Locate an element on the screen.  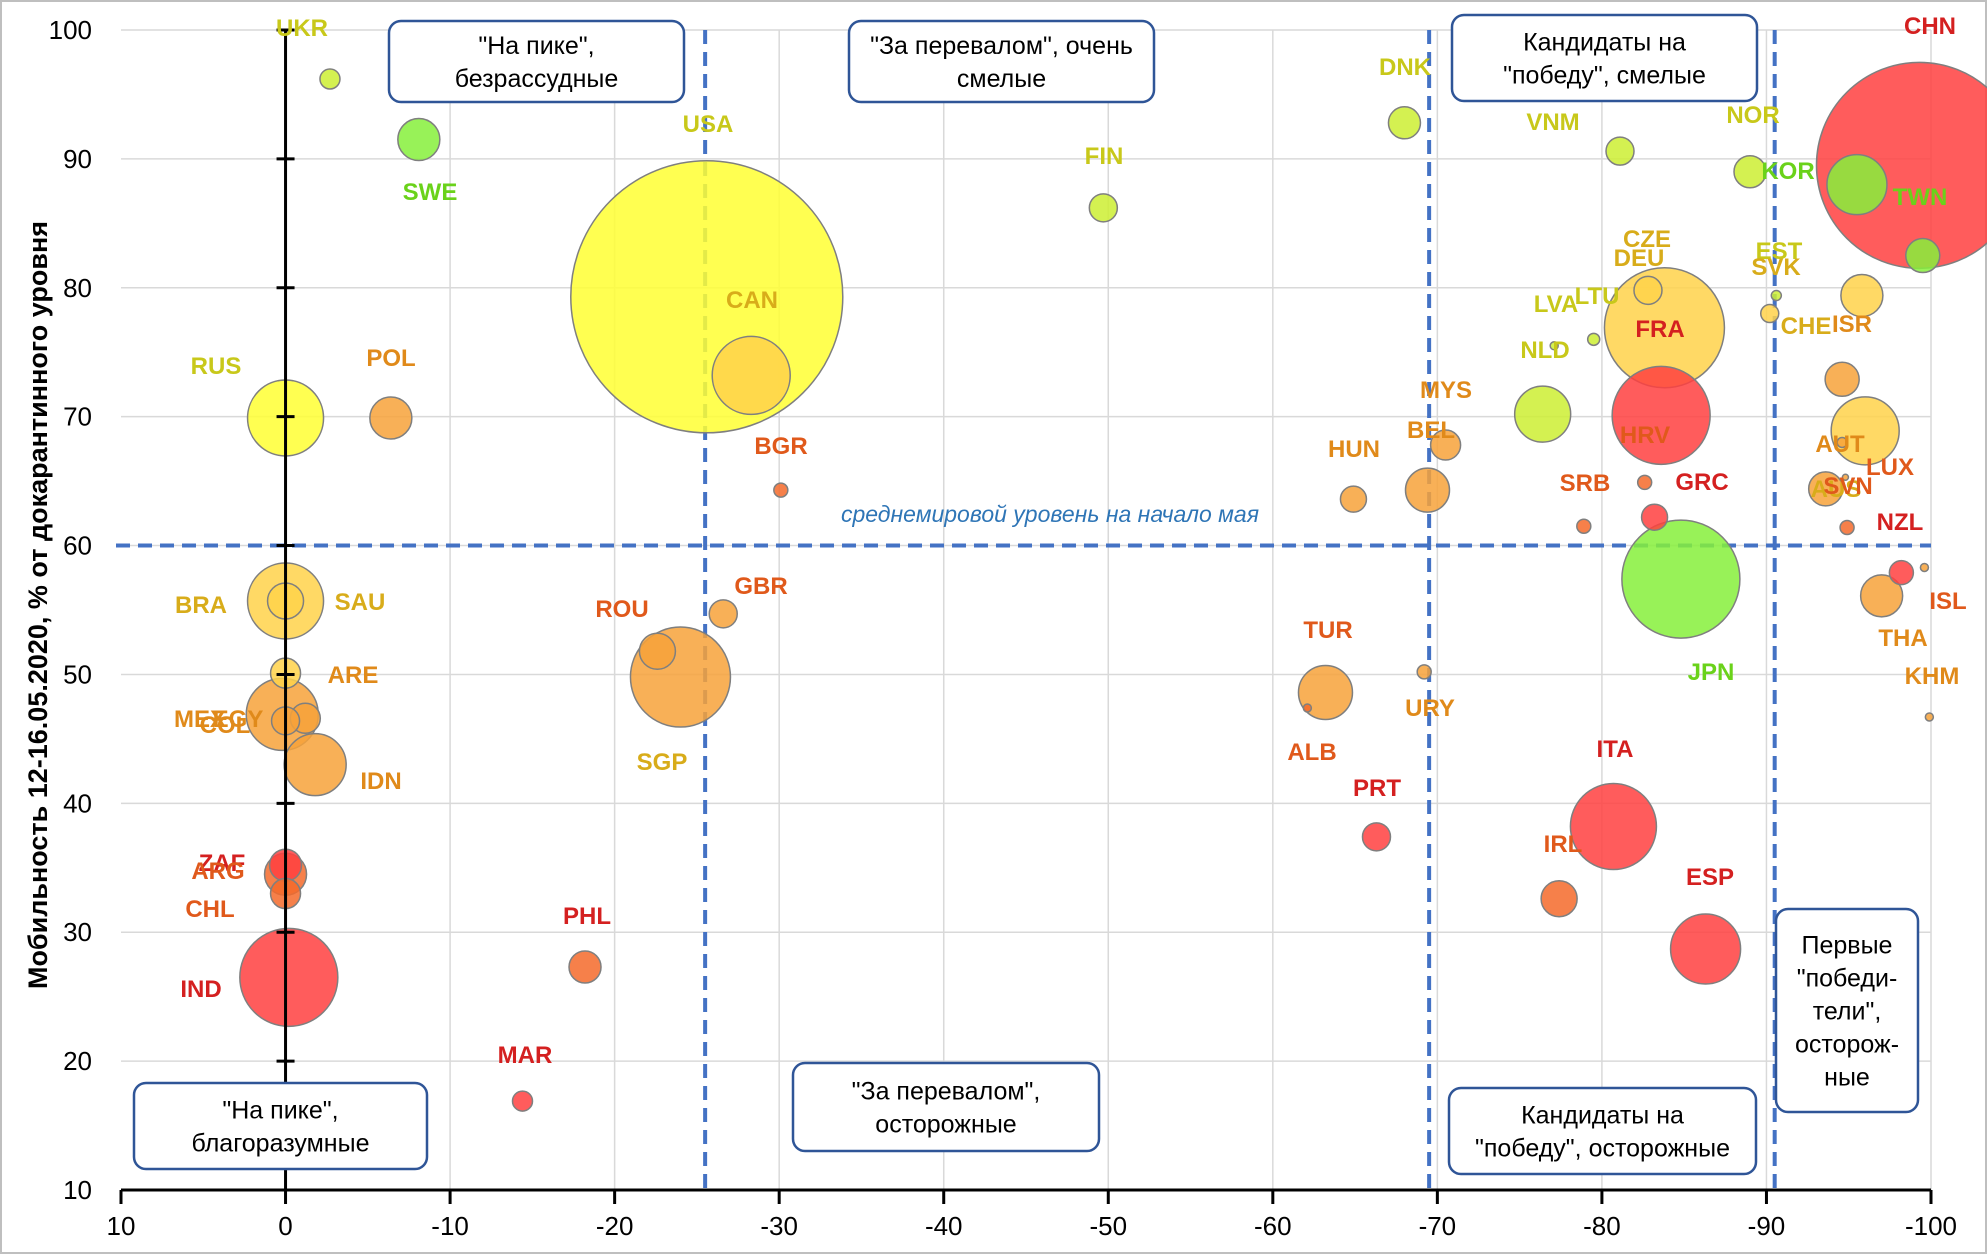
label-nld: NLD is located at coordinates (1544, 350).